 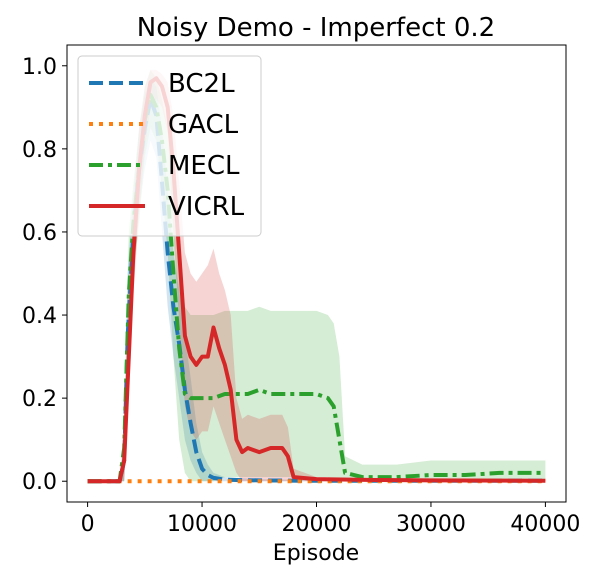 I want to click on x-tick-label: 20000, so click(x=317, y=524).